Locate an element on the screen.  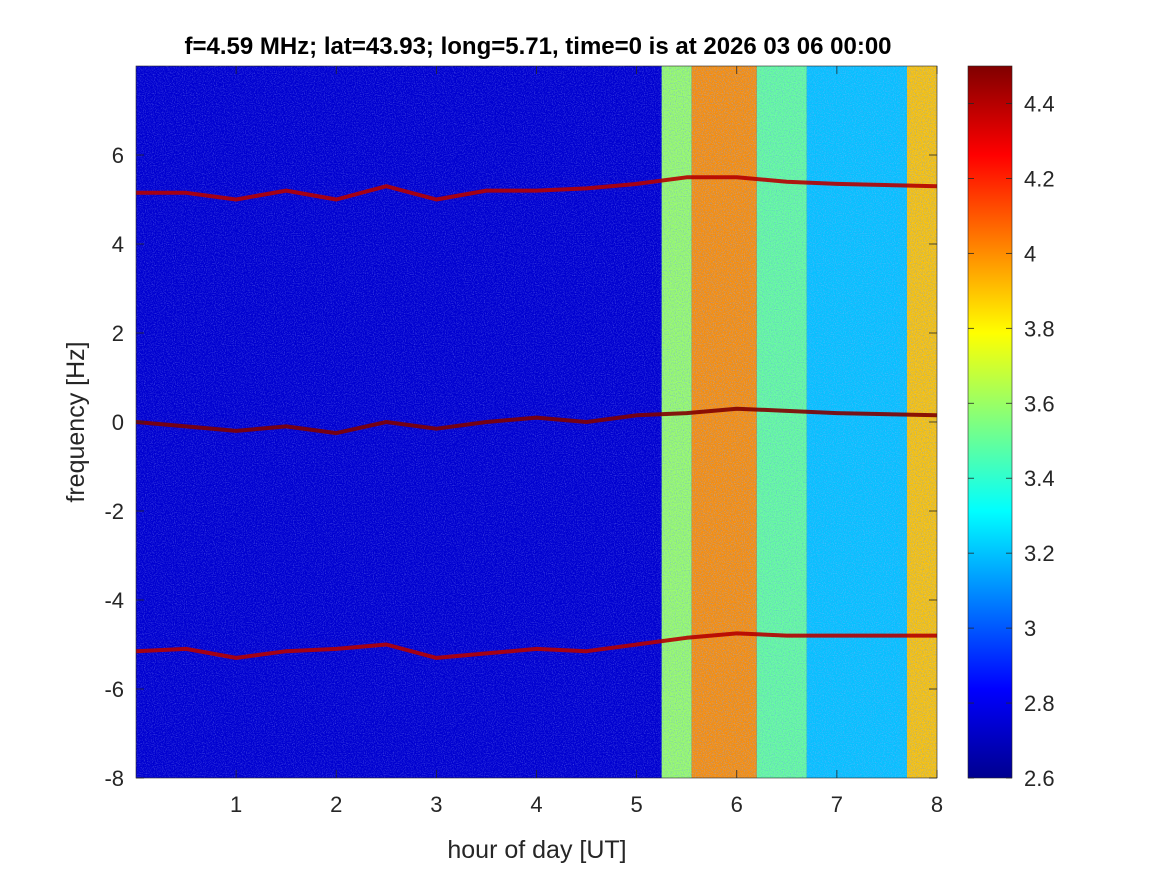
colorbar-tick-label: 4.2 is located at coordinates (1039, 178).